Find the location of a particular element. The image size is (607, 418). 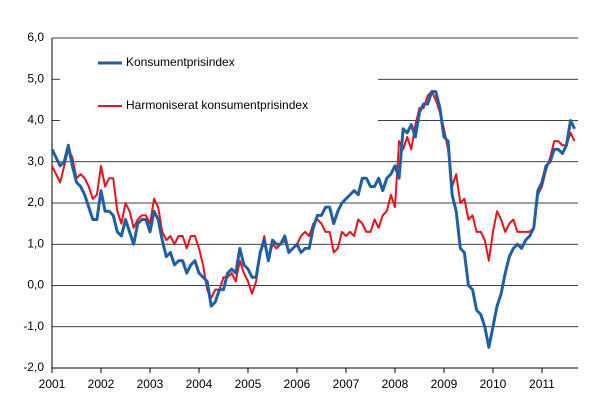

y-tick-label: 6,0 is located at coordinates (35, 37).